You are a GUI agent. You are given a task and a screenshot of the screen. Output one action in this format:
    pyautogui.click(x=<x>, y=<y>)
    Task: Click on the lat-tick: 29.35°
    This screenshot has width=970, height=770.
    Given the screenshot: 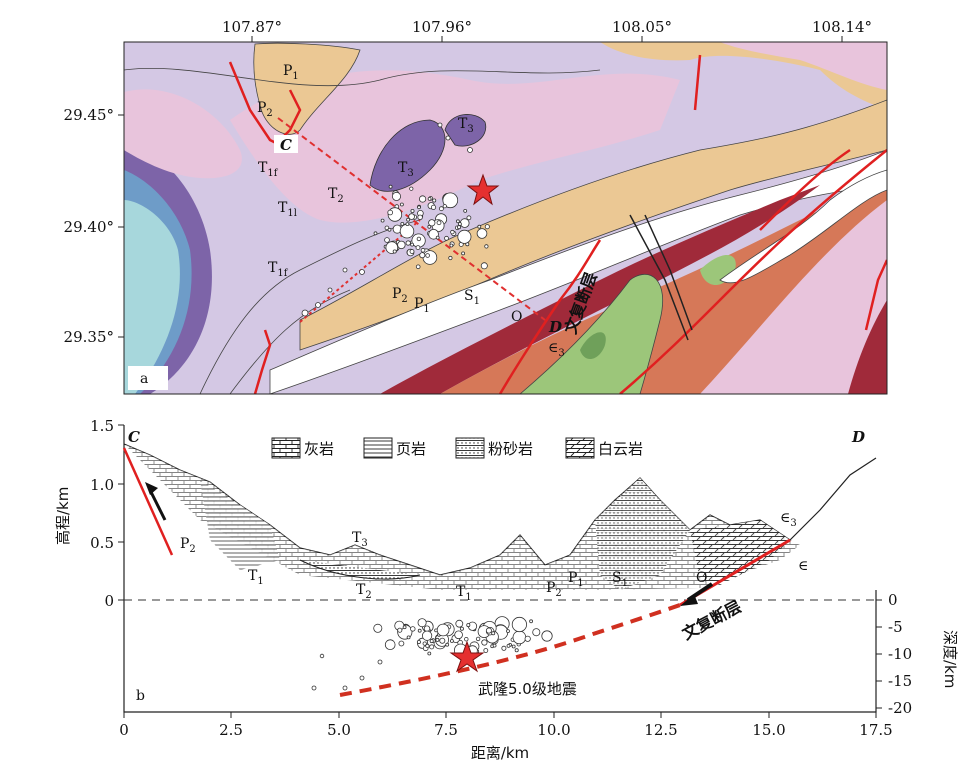 What is the action you would take?
    pyautogui.click(x=89, y=337)
    